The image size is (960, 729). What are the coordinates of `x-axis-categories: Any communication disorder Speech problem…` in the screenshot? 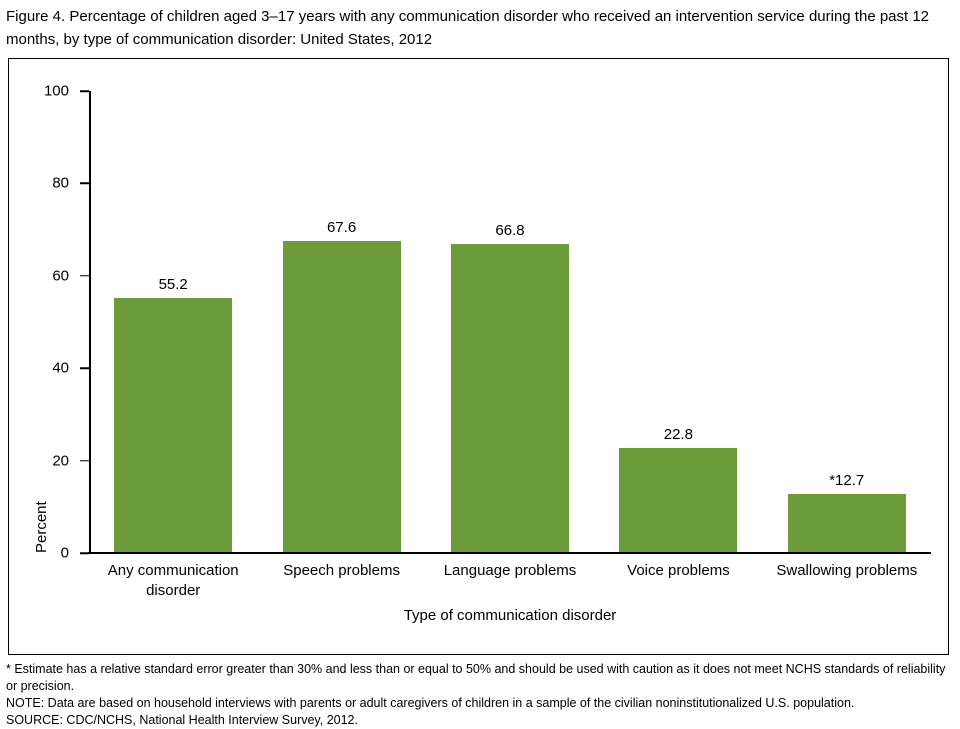 It's located at (510, 580).